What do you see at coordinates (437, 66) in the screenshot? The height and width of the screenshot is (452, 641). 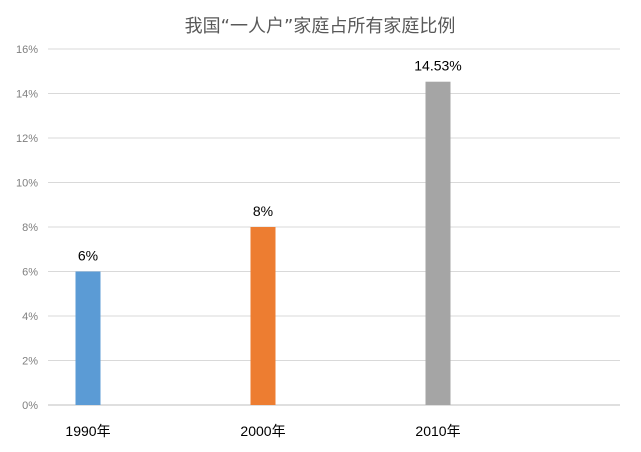 I see `data-label: 14.53%` at bounding box center [437, 66].